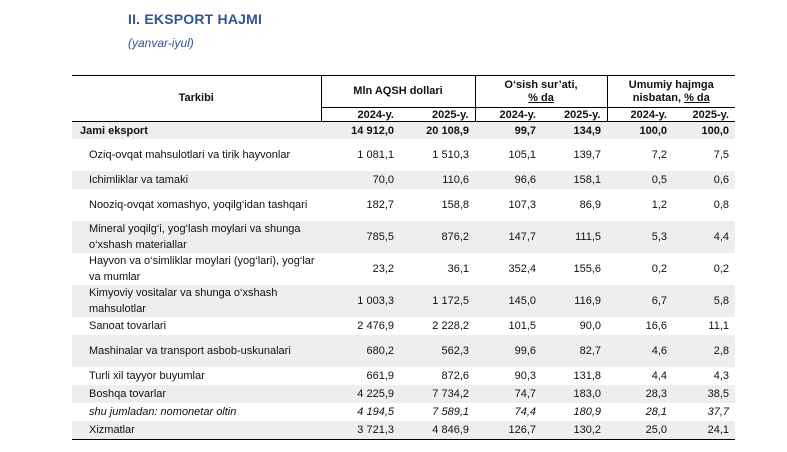  I want to click on page-title: II. EKSPORT HAJMI, so click(195, 19).